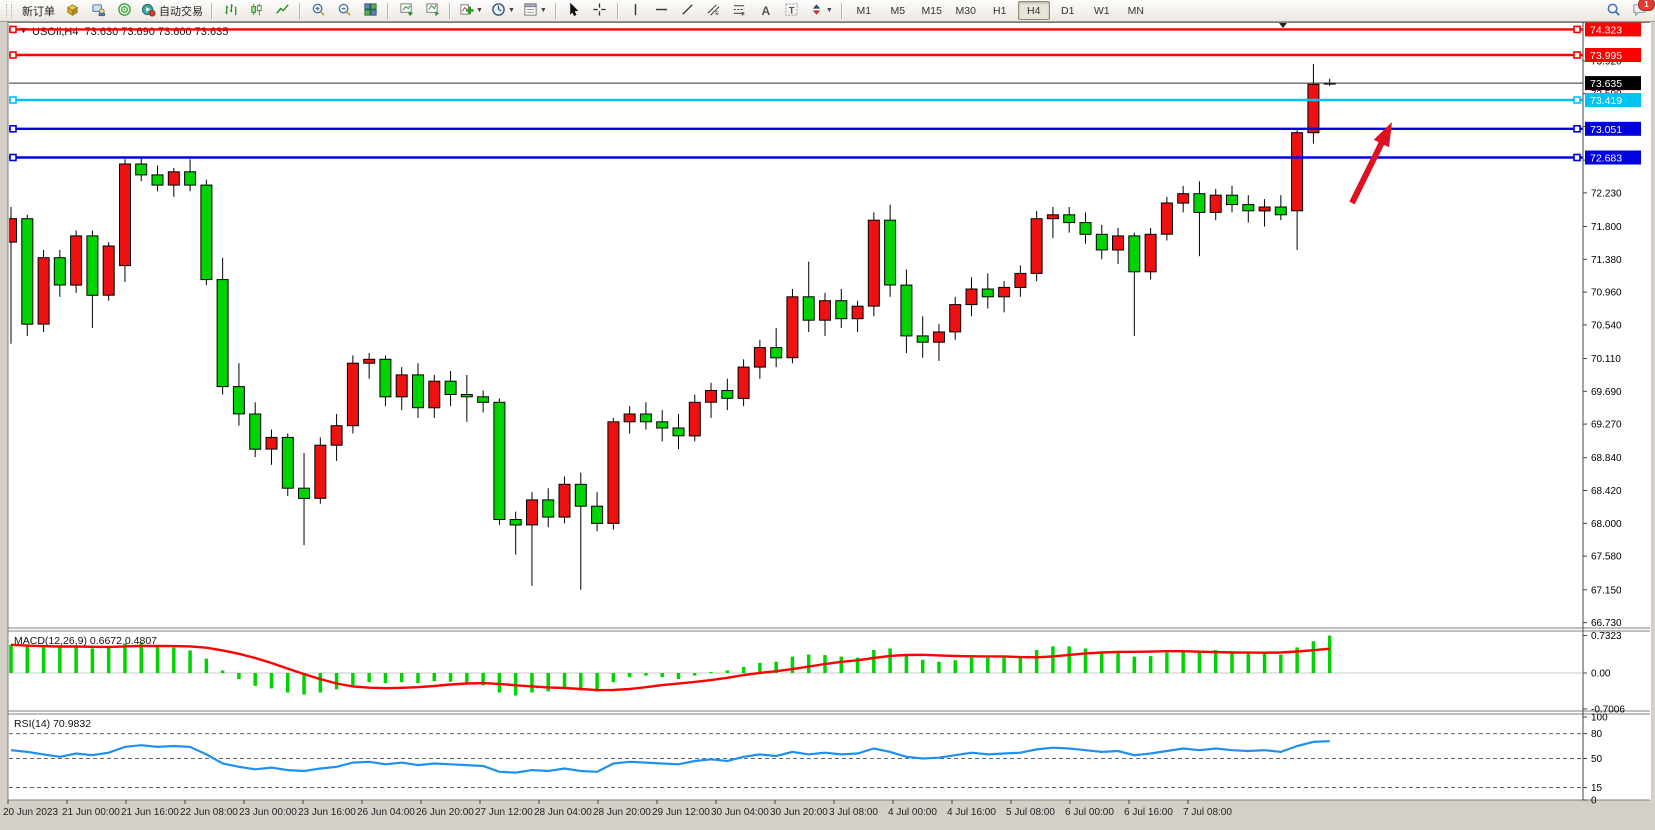 The image size is (1655, 830). What do you see at coordinates (636, 11) in the screenshot?
I see `vertical-line-button` at bounding box center [636, 11].